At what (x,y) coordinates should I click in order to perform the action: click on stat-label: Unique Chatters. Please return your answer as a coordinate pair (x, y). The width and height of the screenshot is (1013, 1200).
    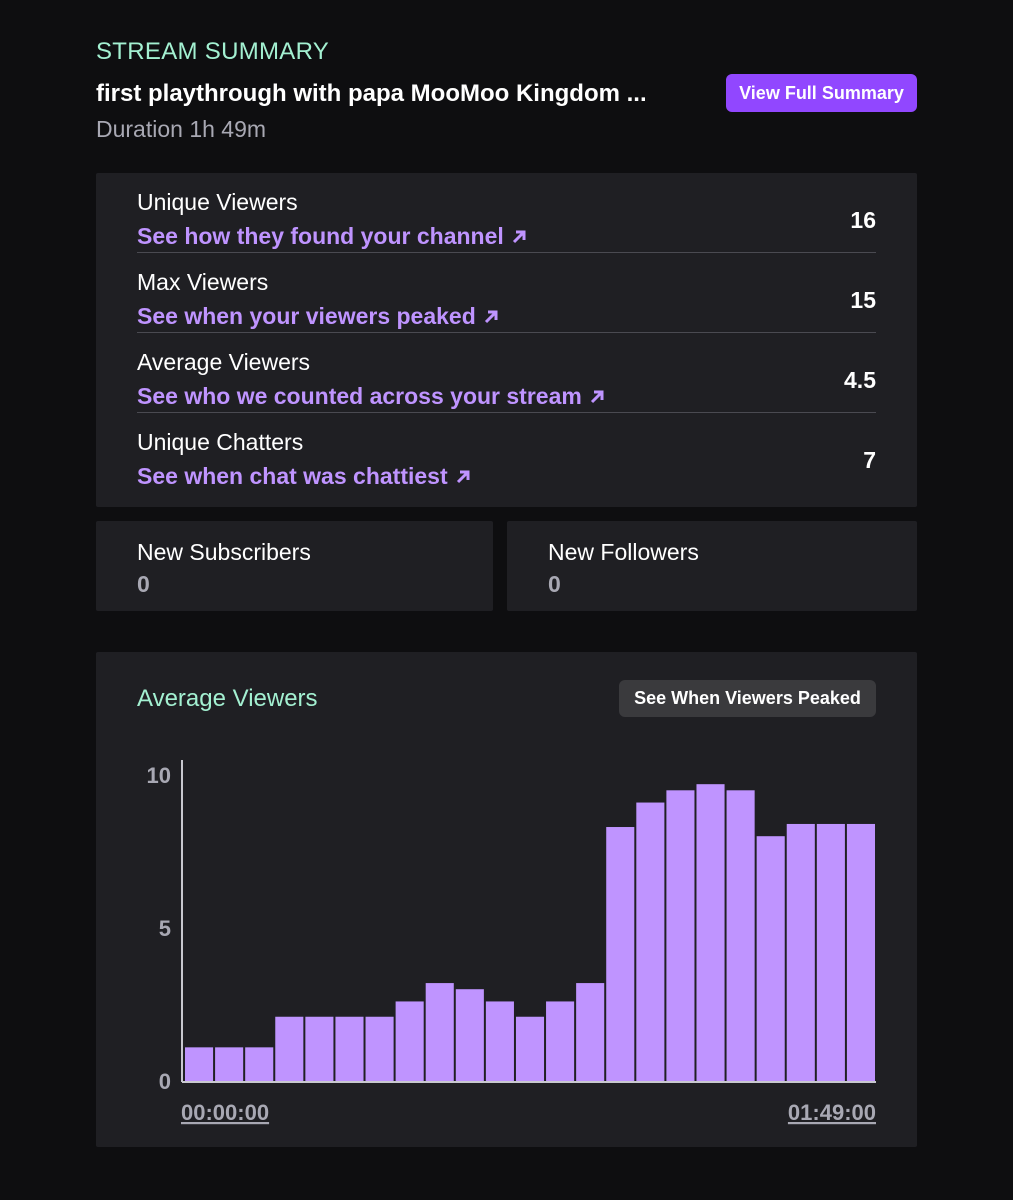
    Looking at the image, I should click on (220, 442).